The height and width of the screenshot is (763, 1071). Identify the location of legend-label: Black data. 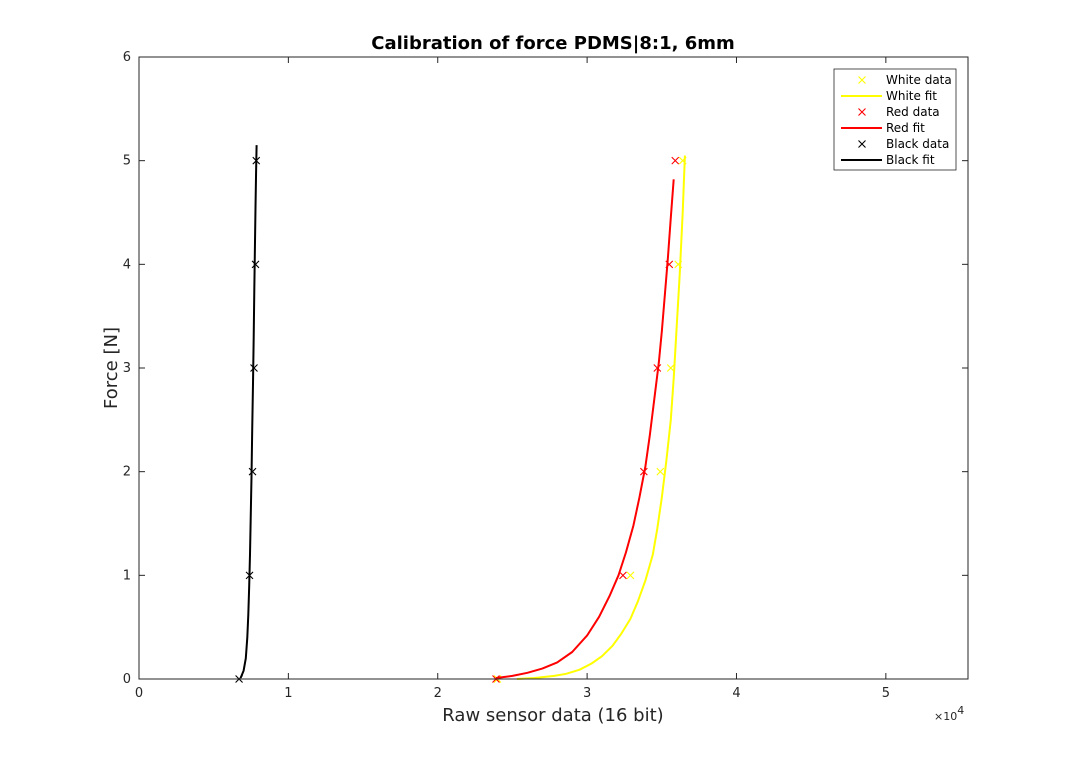
(917, 144).